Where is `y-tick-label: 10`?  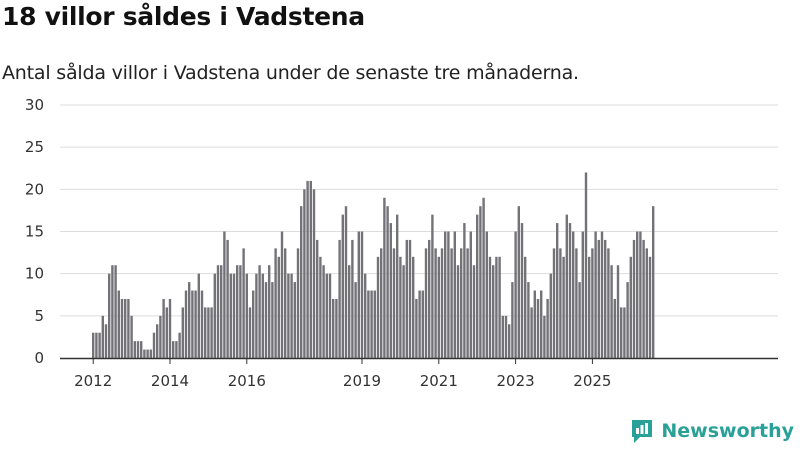 y-tick-label: 10 is located at coordinates (34, 274).